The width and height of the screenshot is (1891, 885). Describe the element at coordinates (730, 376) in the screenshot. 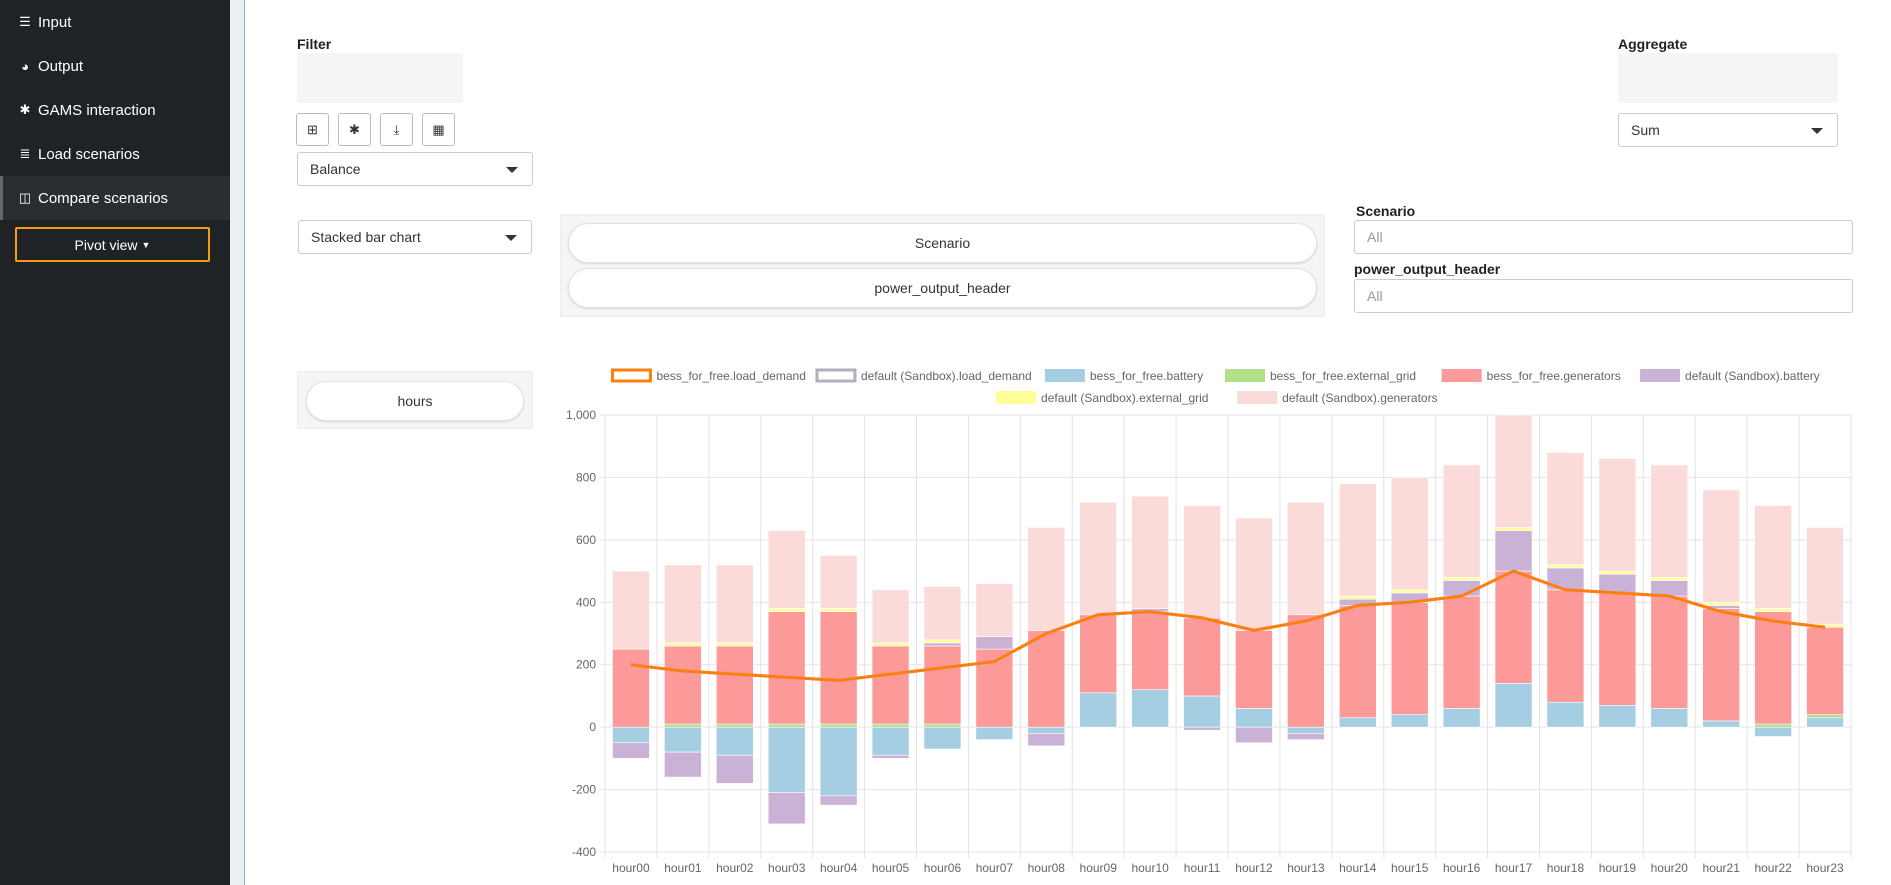

I see `legend-label: bess_for_free.load_demand` at that location.